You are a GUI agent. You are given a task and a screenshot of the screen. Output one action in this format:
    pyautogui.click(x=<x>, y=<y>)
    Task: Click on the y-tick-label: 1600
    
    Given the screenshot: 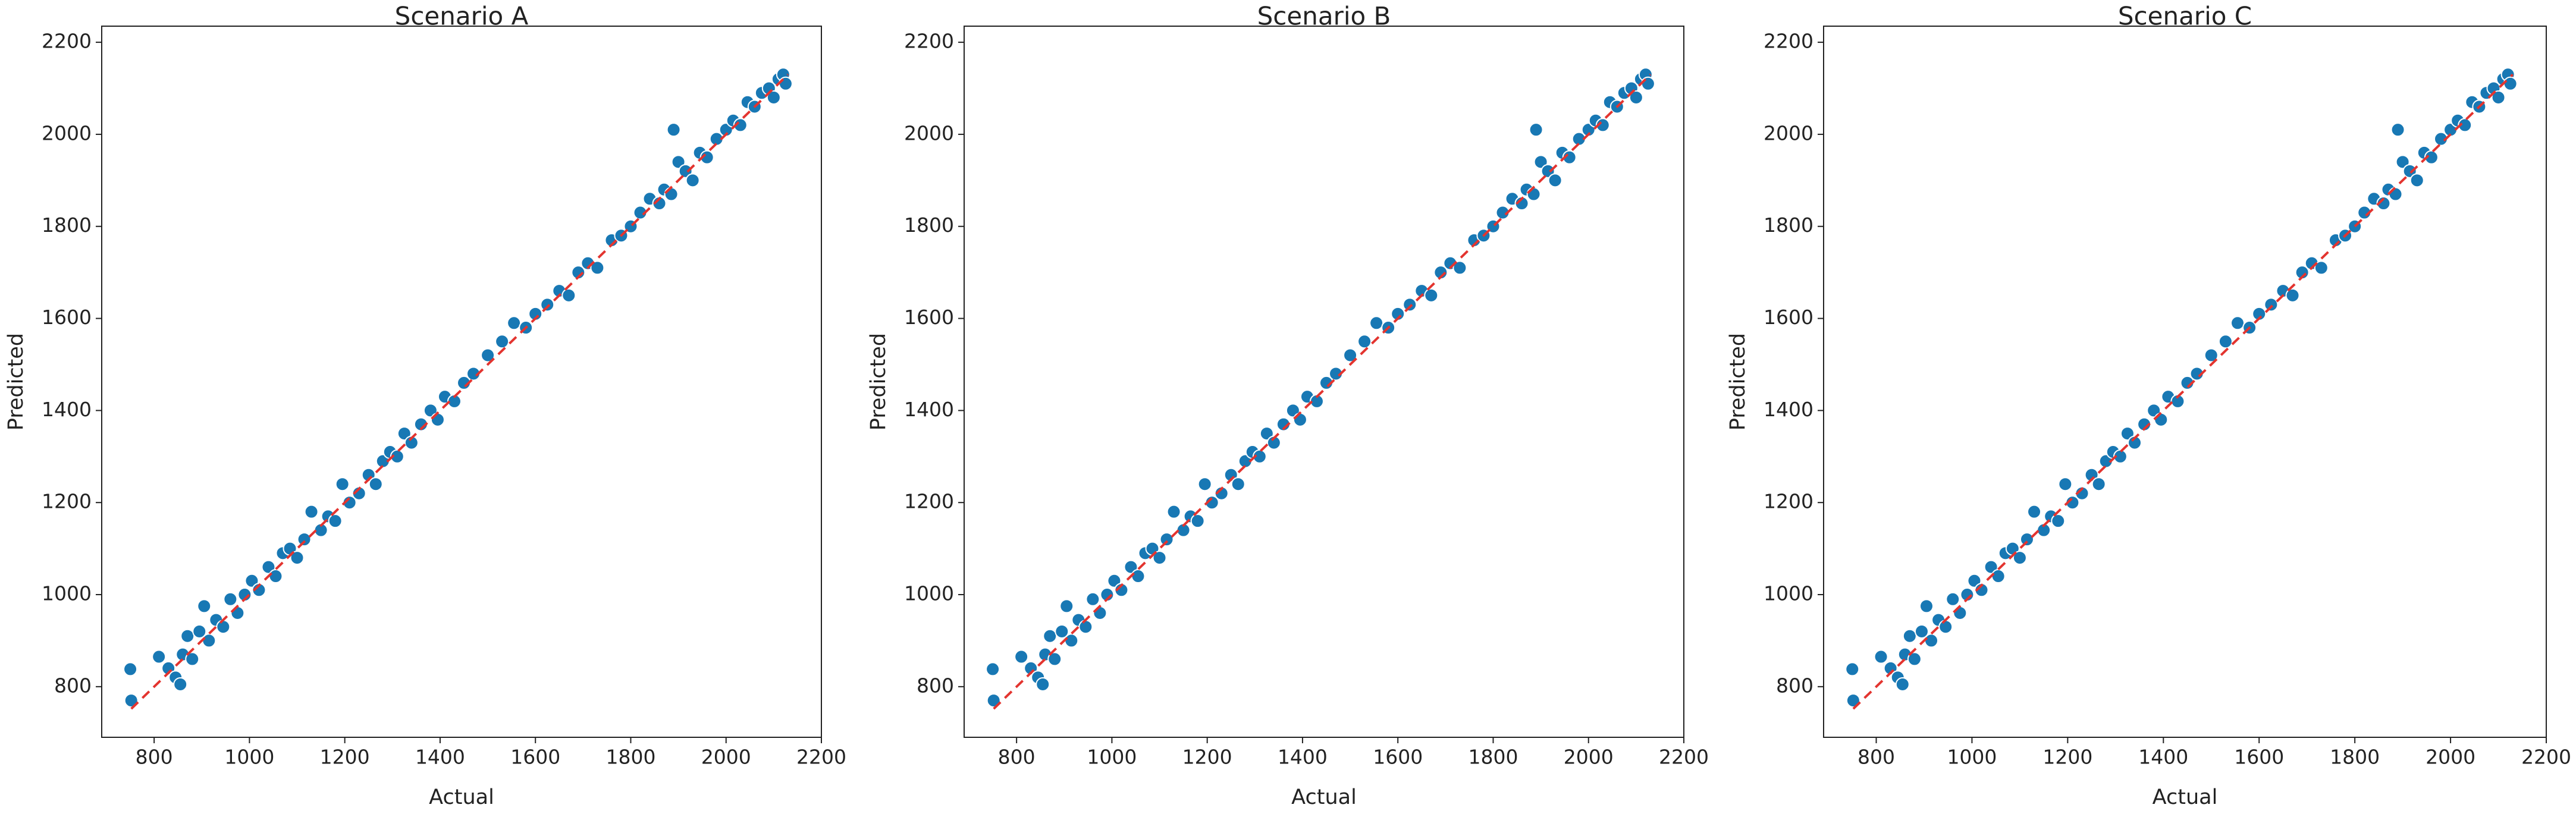 What is the action you would take?
    pyautogui.click(x=929, y=318)
    